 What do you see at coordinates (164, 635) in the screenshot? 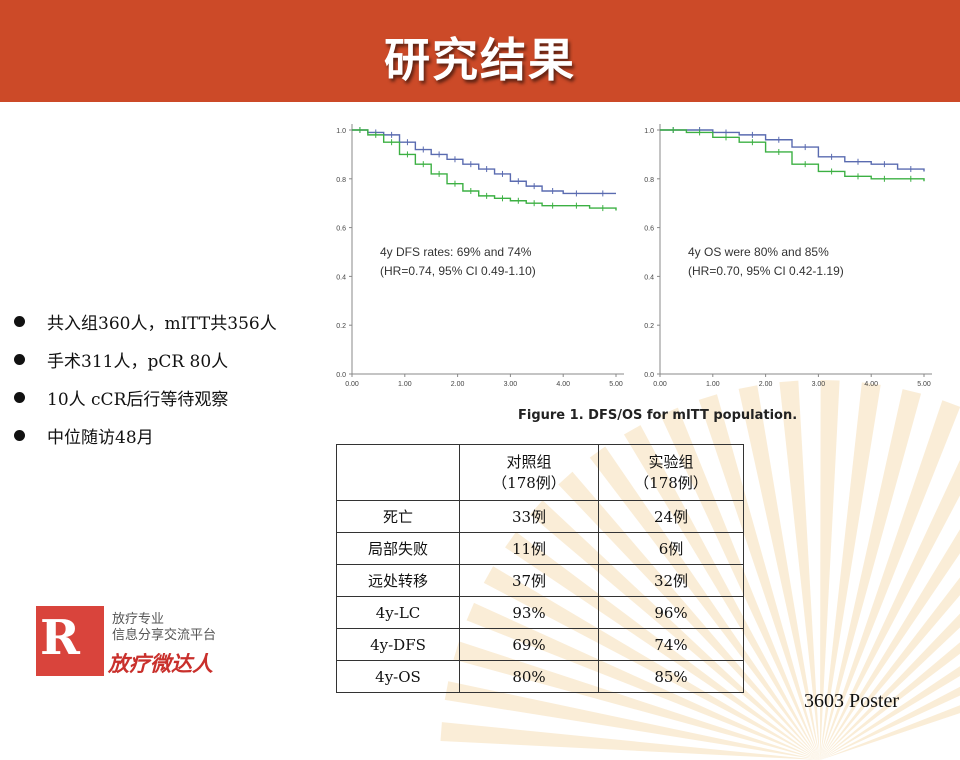
I see `logo-tagline-2: 信息分享交流平台` at bounding box center [164, 635].